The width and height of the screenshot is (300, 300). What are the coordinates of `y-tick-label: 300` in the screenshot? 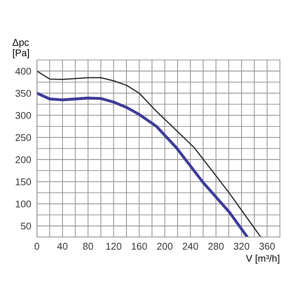 It's located at (23, 115).